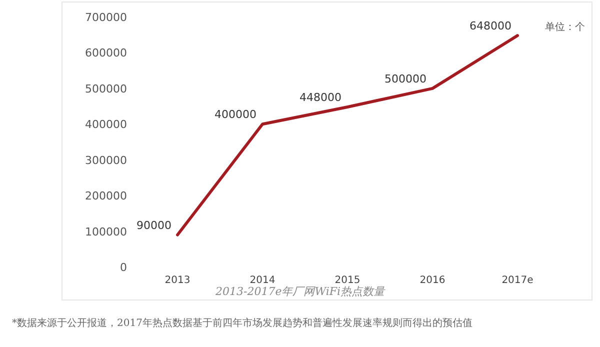  What do you see at coordinates (106, 17) in the screenshot?
I see `y-tick-label: 700000` at bounding box center [106, 17].